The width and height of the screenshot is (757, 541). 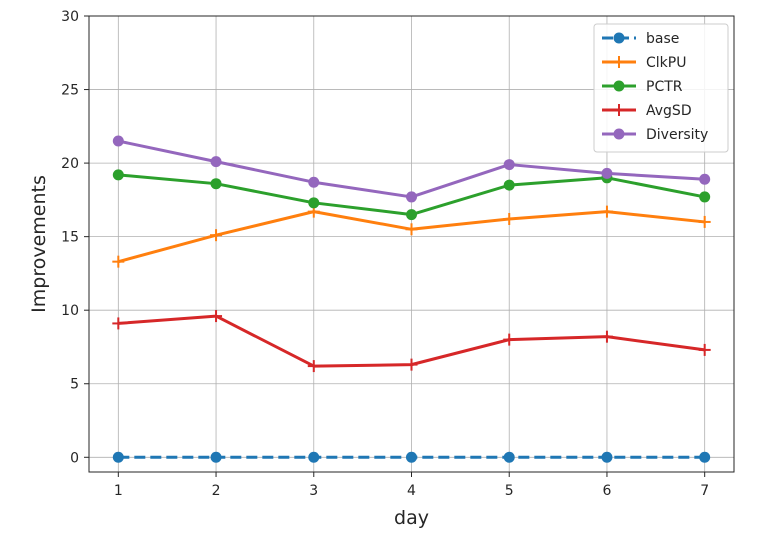 I want to click on y-tick-label: 30, so click(x=70, y=17).